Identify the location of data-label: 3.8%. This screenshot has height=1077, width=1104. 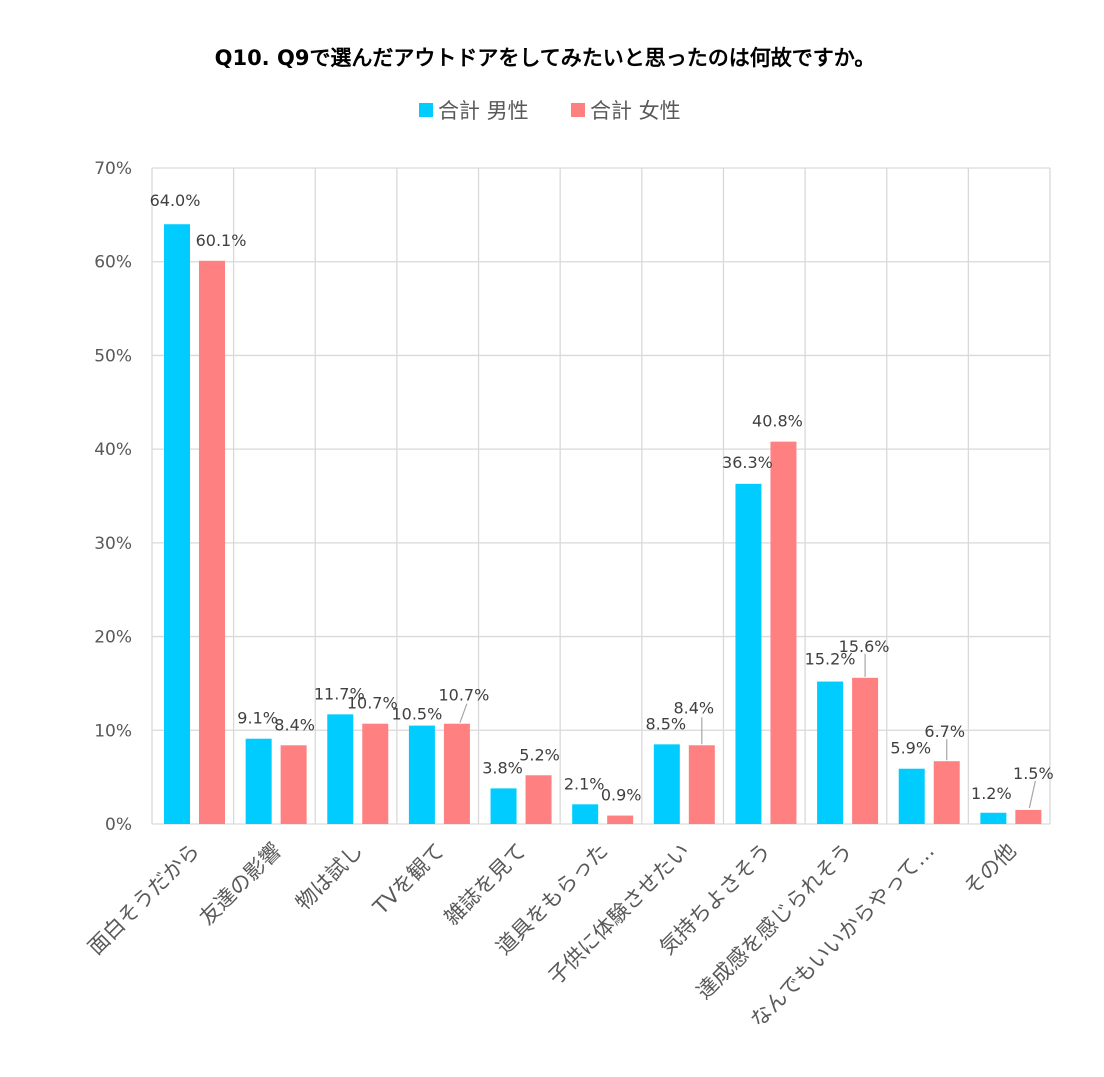
(502, 767).